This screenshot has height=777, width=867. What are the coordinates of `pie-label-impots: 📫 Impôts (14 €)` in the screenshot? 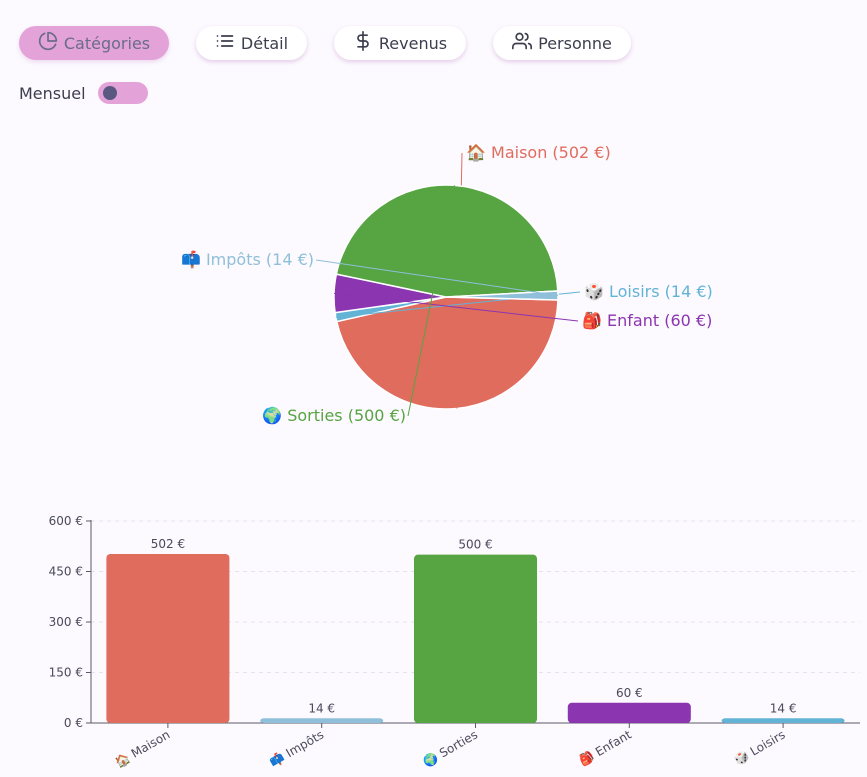 It's located at (247, 259).